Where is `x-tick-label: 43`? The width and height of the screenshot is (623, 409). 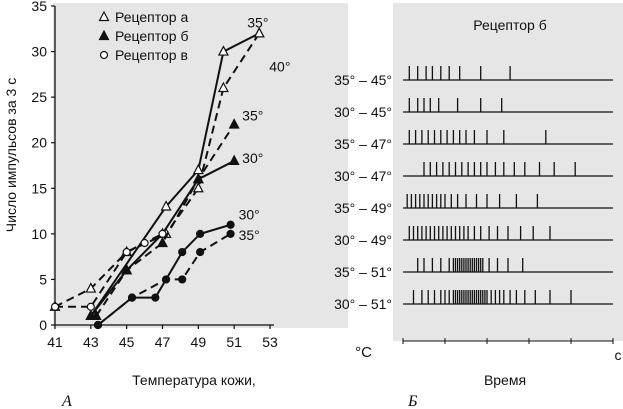
x-tick-label: 43 is located at coordinates (91, 342).